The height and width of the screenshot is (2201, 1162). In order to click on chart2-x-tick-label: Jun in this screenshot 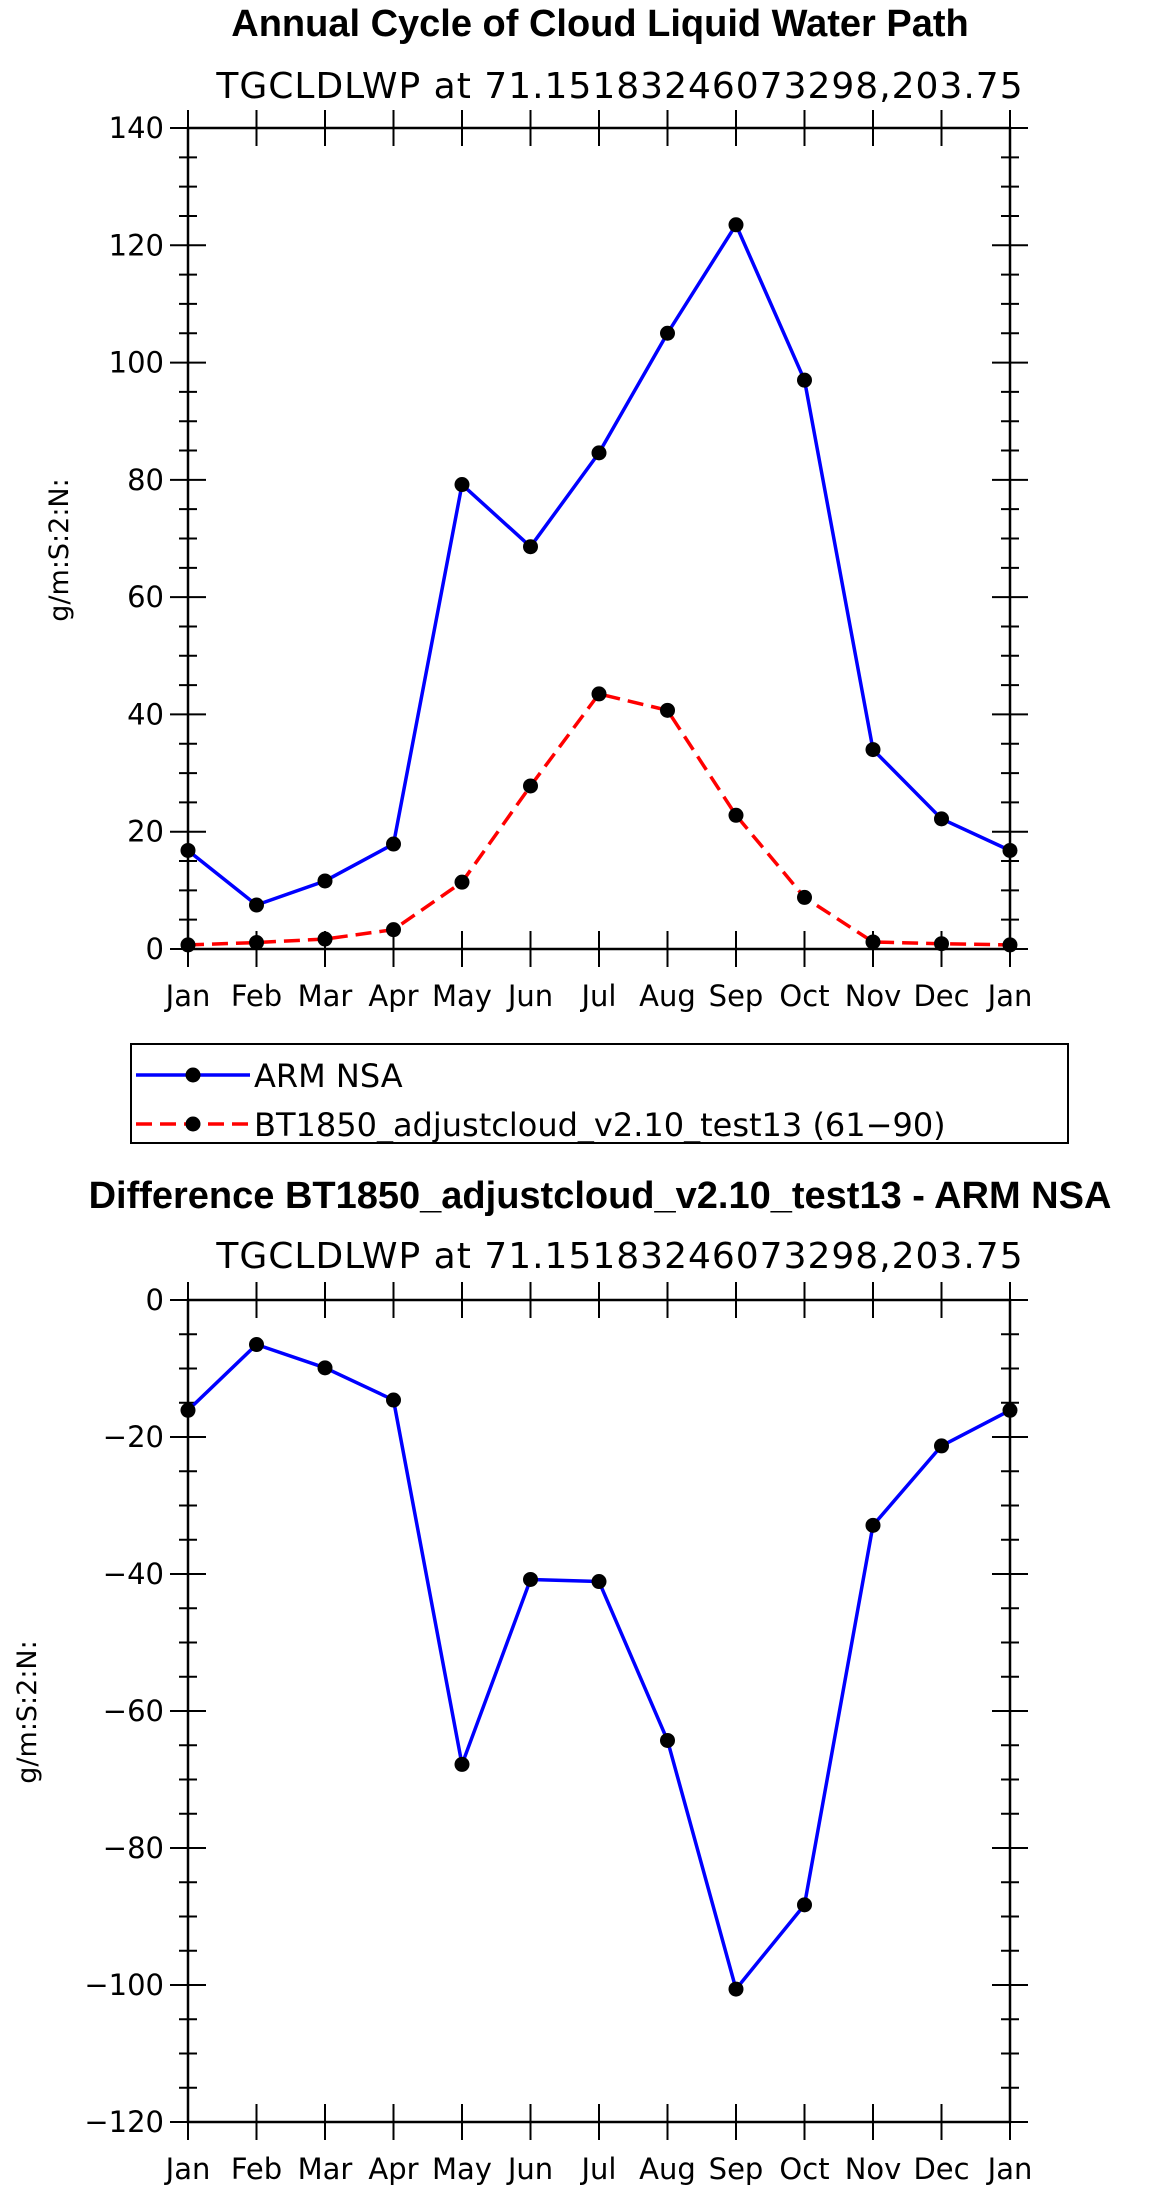, I will do `click(529, 2169)`.